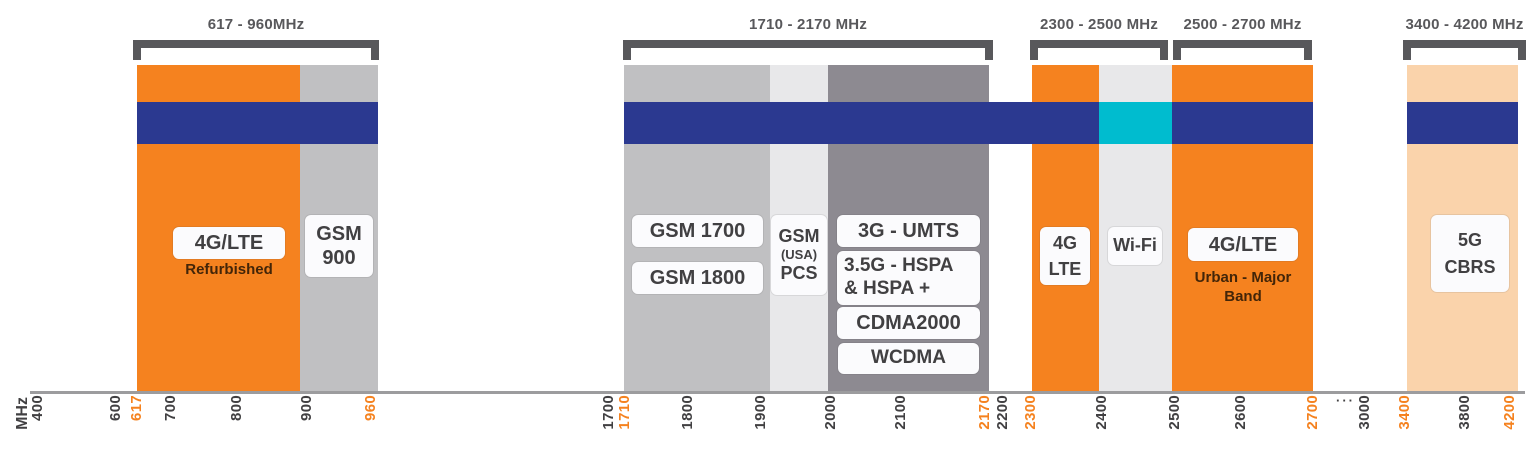  I want to click on axis-tick-900: 900, so click(306, 408).